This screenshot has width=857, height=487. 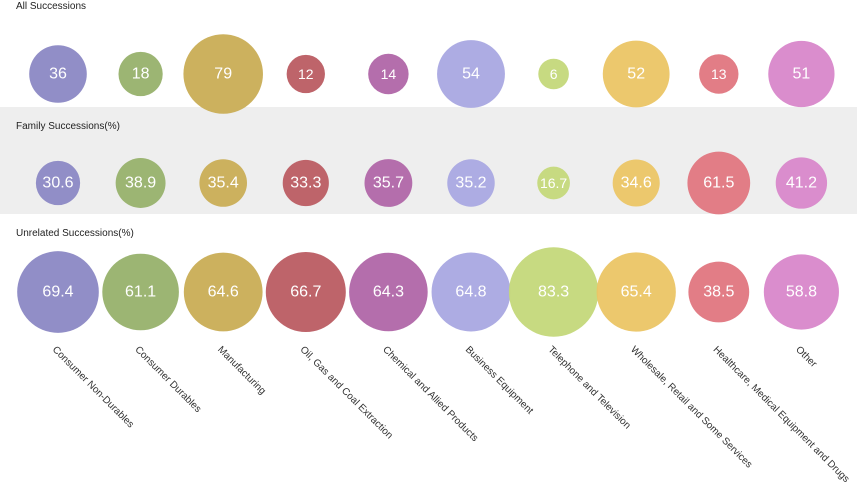 I want to click on category-label-0: Consumer Non-Durables, so click(x=93, y=387).